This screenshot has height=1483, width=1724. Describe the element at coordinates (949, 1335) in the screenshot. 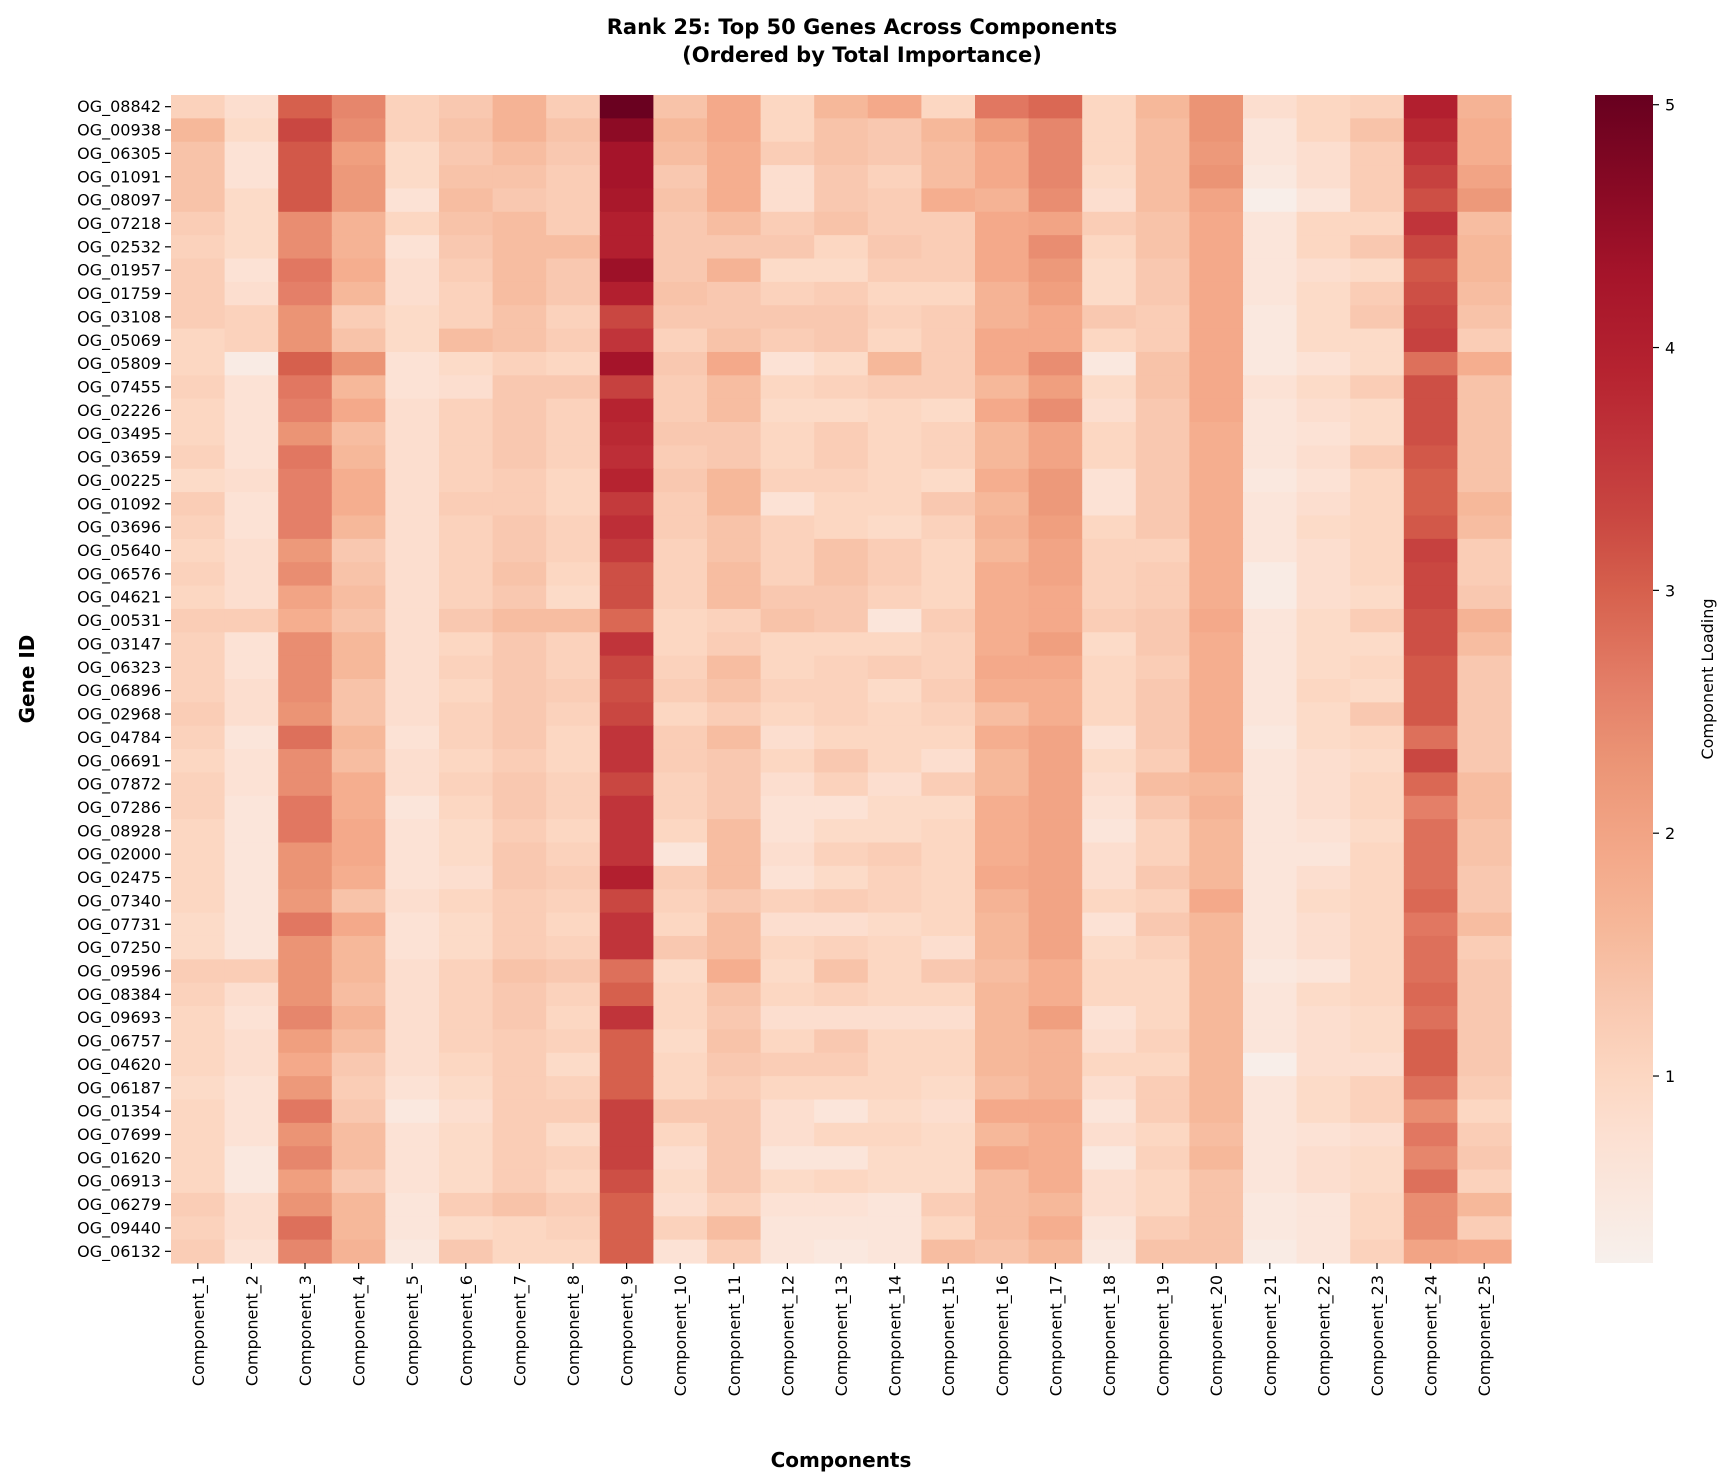

I see `x-tick-label: Component_15` at that location.